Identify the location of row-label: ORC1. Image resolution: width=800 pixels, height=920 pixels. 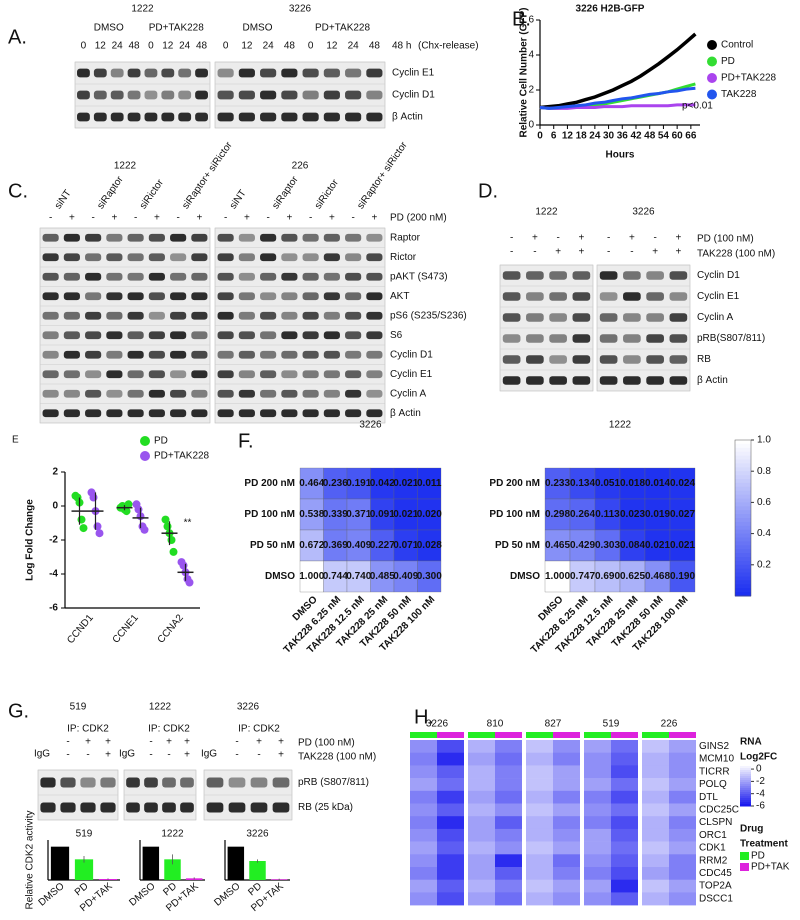
(713, 835).